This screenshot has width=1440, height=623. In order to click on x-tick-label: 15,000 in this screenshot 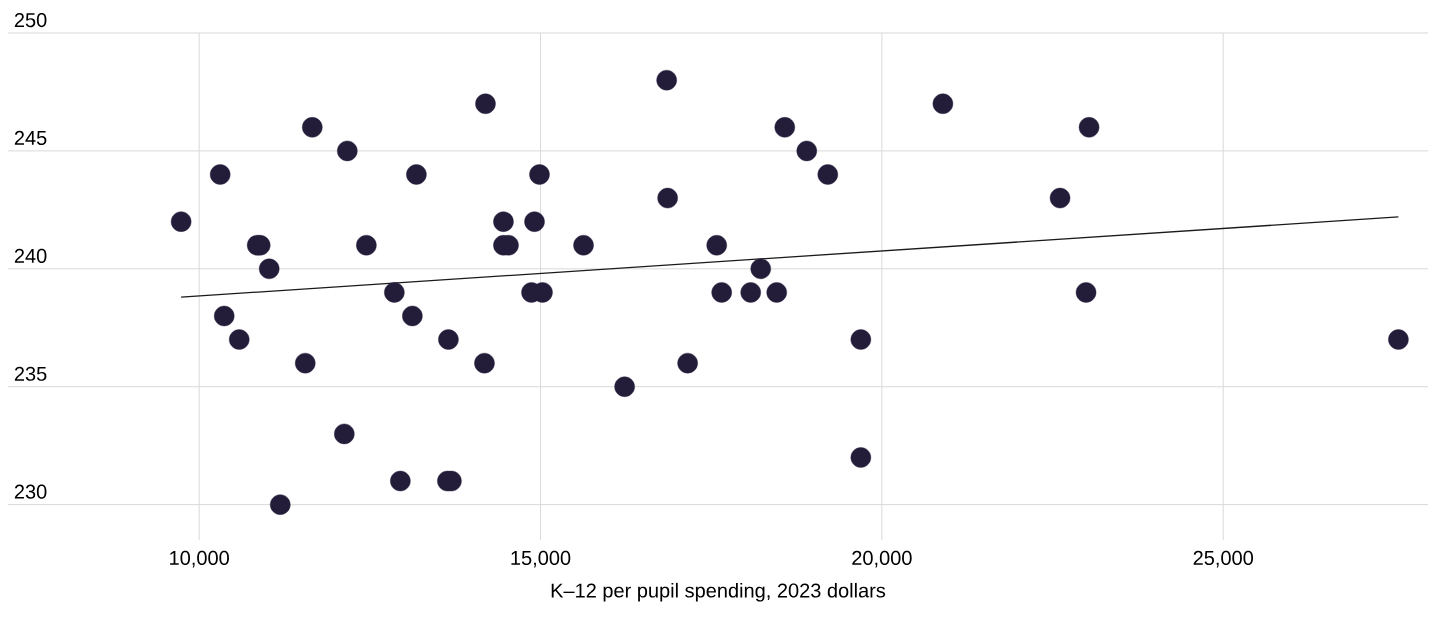, I will do `click(541, 559)`.